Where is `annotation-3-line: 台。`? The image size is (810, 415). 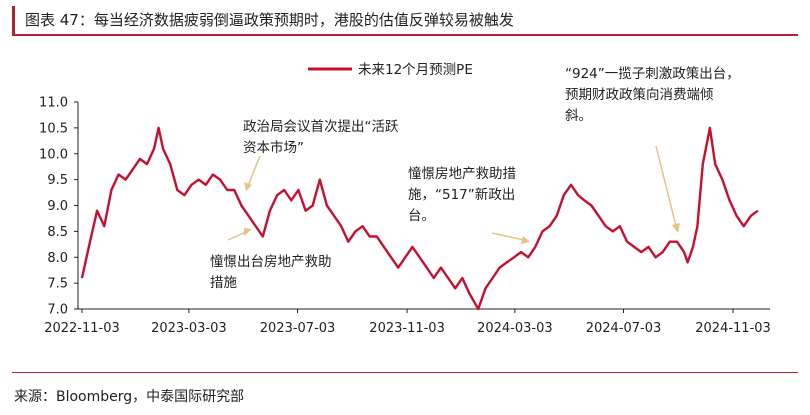 annotation-3-line: 台。 is located at coordinates (421, 216).